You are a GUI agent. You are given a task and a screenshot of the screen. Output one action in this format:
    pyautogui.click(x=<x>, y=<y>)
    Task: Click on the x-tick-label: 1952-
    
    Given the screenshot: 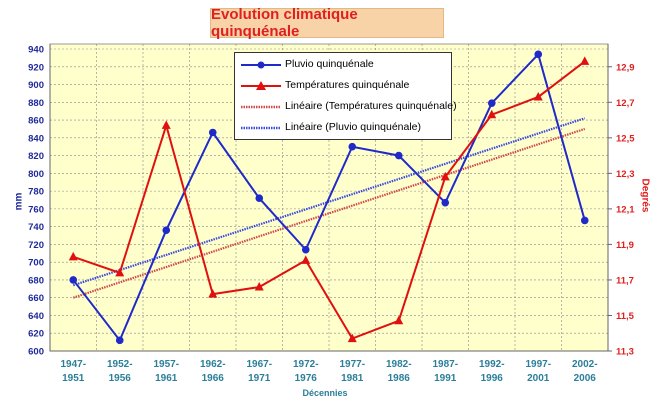 What is the action you would take?
    pyautogui.click(x=120, y=364)
    